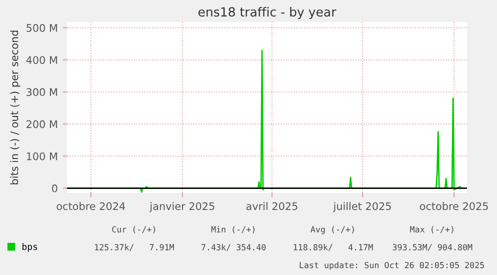 Image resolution: width=497 pixels, height=275 pixels. What do you see at coordinates (41, 156) in the screenshot?
I see `y-tick-label: 100 M` at bounding box center [41, 156].